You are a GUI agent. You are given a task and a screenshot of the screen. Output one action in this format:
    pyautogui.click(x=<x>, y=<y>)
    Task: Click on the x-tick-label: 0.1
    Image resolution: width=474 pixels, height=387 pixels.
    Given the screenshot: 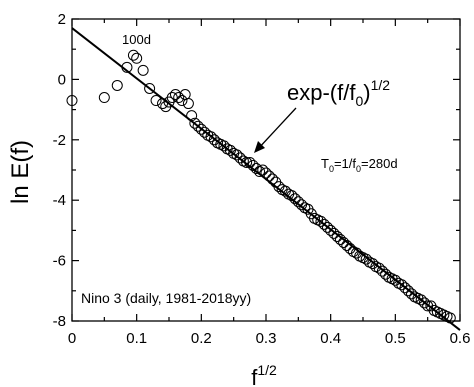 What is the action you would take?
    pyautogui.click(x=136, y=338)
    